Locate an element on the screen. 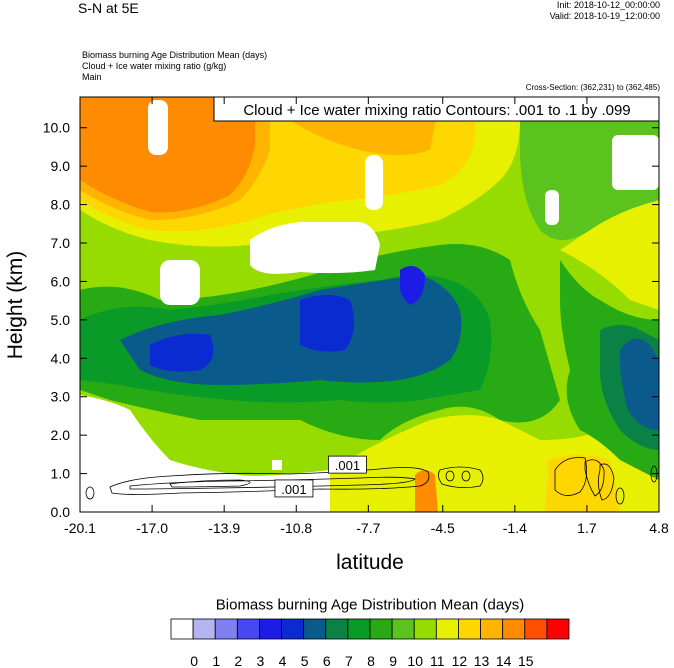  field-cloud-ice: Cloud + Ice water mixing ratio (g/kg) is located at coordinates (154, 66).